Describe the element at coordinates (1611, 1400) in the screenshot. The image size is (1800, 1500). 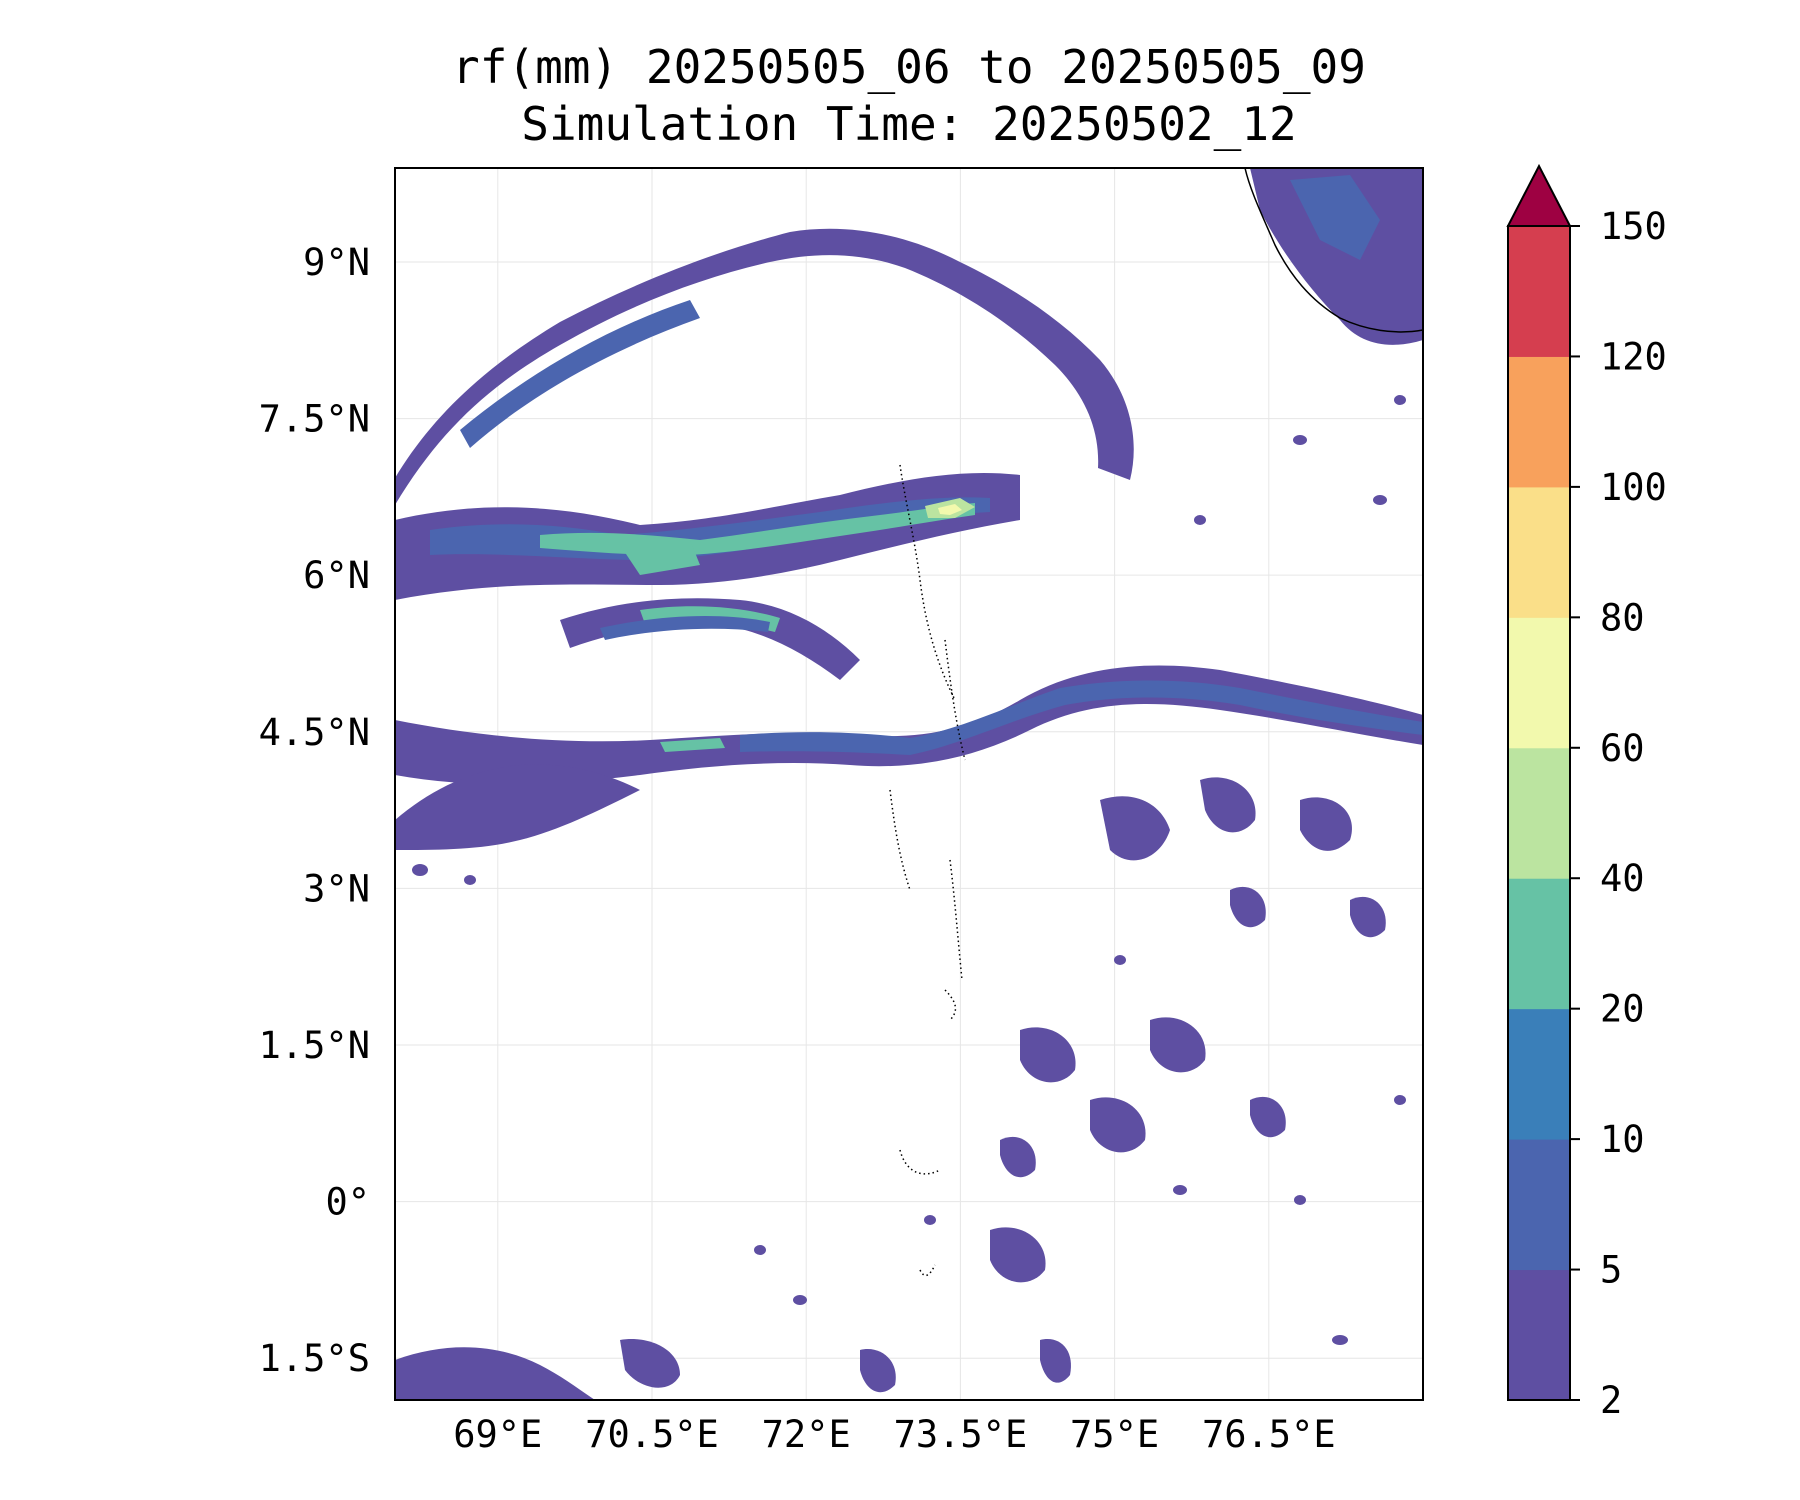
I see `colorbar-tick-label: 2` at that location.